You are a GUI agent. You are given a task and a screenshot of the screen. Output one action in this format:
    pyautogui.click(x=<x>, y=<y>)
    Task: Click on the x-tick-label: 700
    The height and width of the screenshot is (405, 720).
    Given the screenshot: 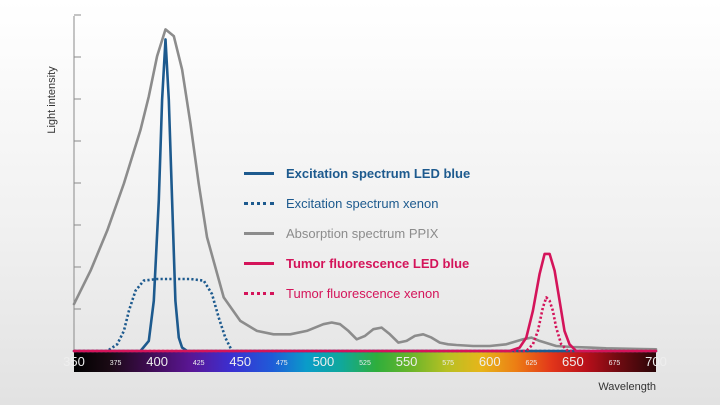 What is the action you would take?
    pyautogui.click(x=656, y=361)
    